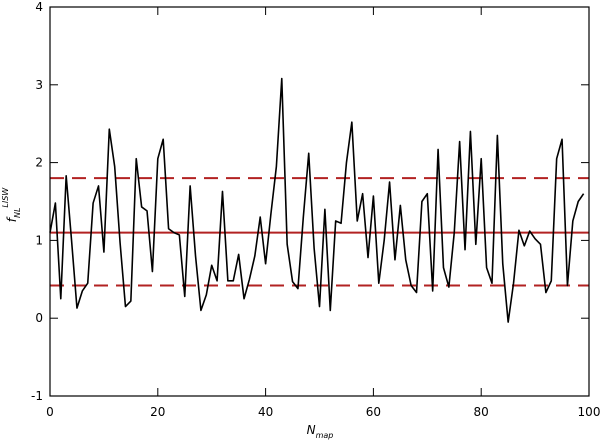  Describe the element at coordinates (265, 412) in the screenshot. I see `x-tick-label: 40` at that location.